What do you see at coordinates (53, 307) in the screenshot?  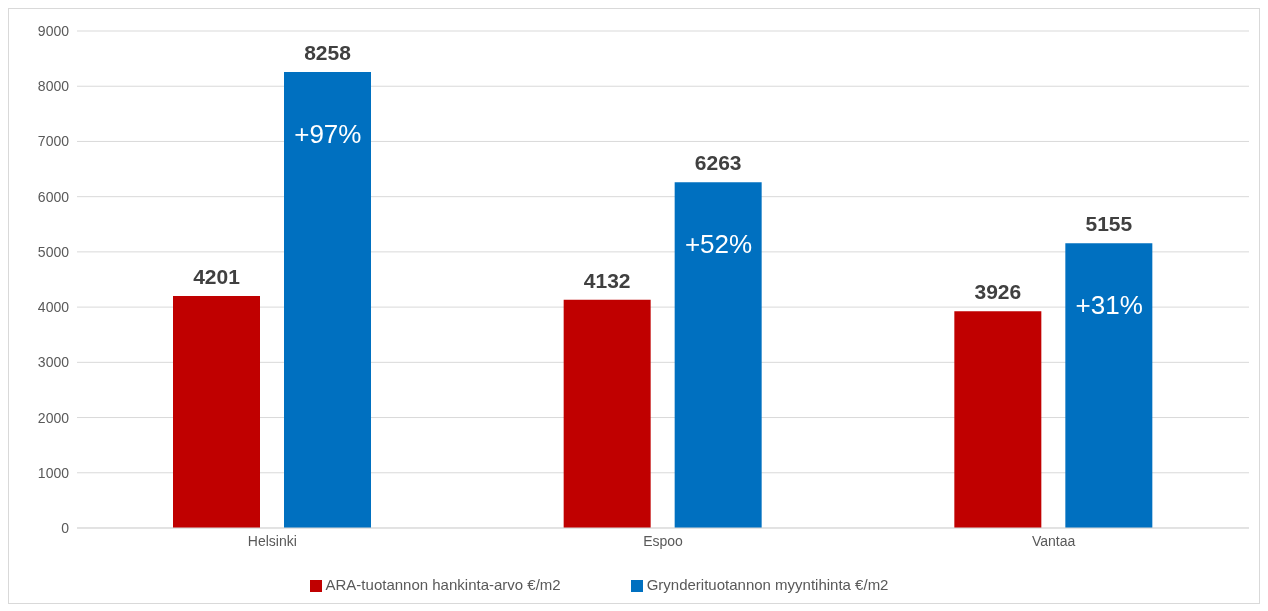 I see `y-tick-label: 4000` at bounding box center [53, 307].